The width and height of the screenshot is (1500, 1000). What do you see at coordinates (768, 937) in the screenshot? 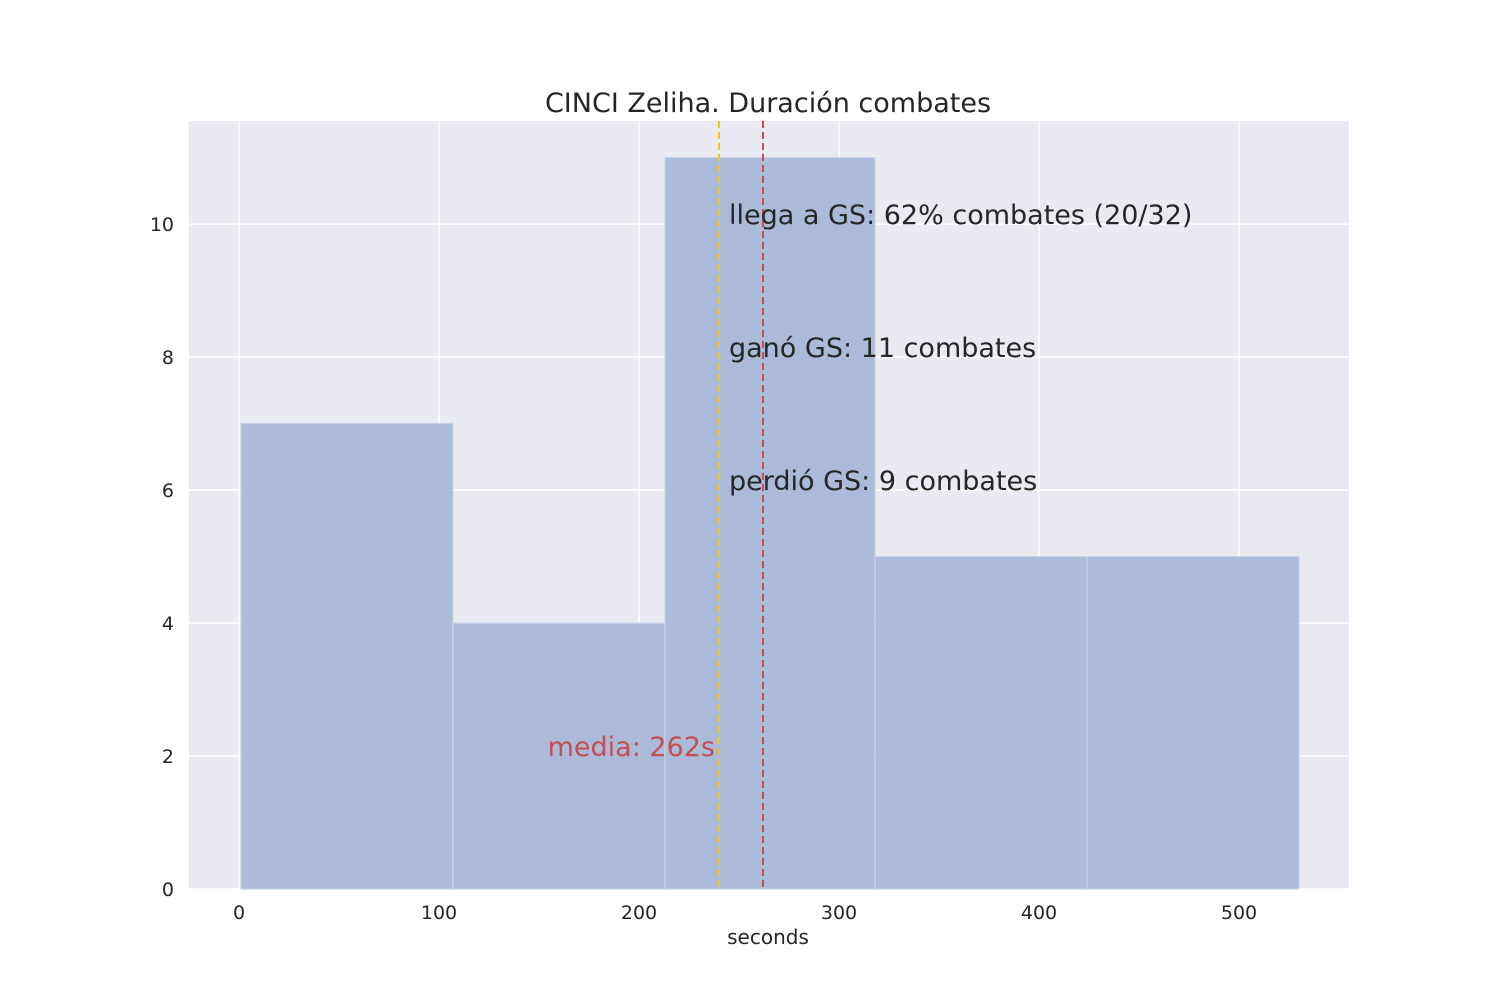
I see `x-axis-label: seconds` at bounding box center [768, 937].